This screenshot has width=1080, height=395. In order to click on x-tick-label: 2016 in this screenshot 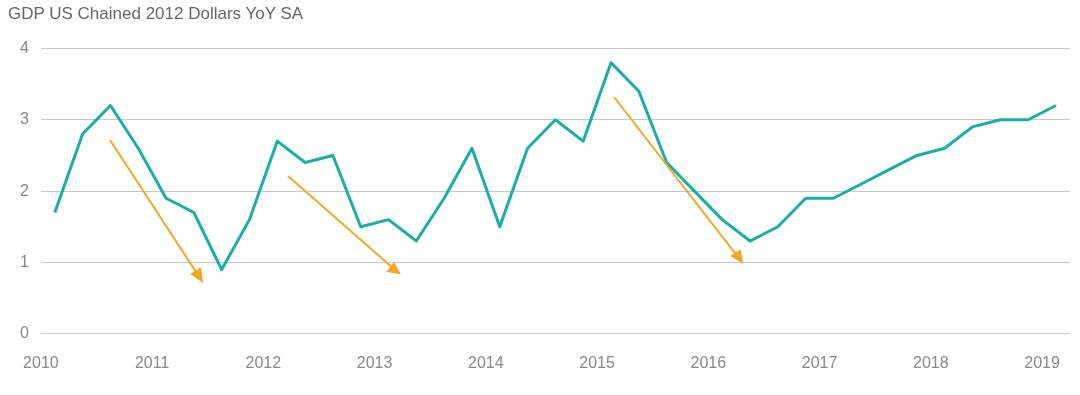, I will do `click(708, 362)`.